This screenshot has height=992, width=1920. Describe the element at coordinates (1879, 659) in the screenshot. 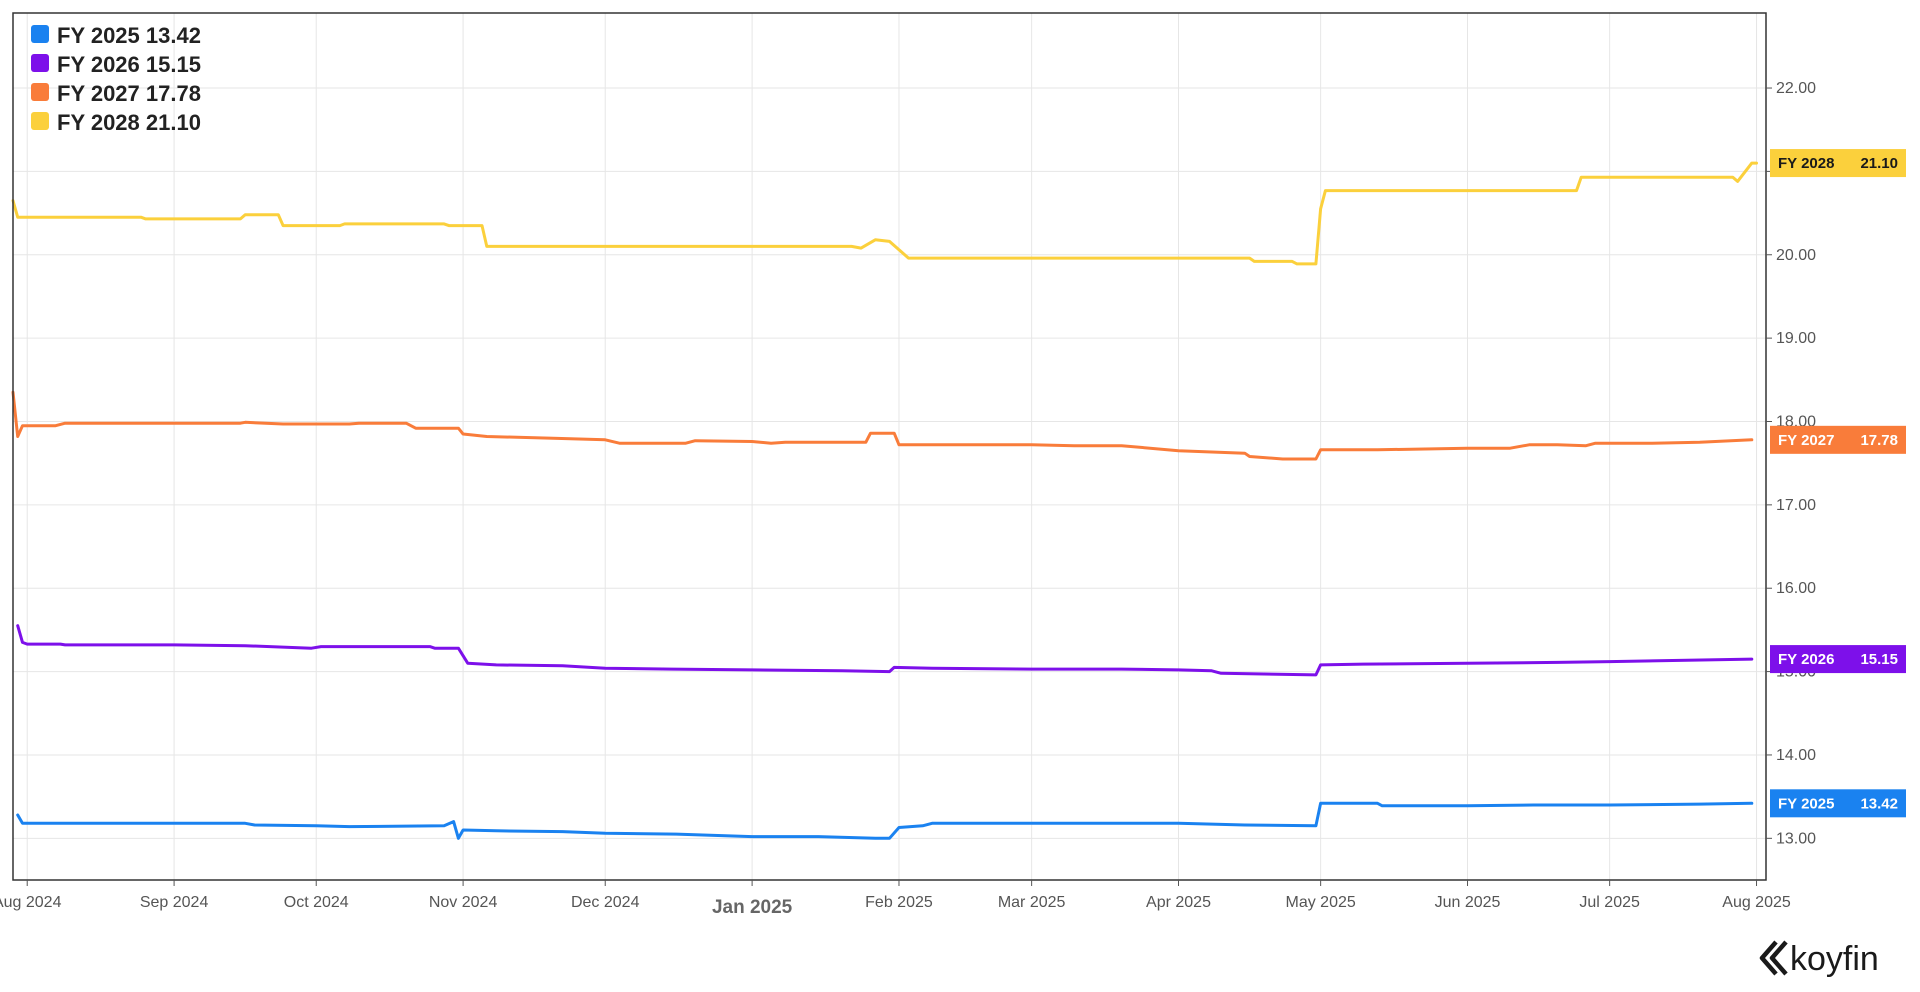

I see `badge-value: 15.15` at that location.